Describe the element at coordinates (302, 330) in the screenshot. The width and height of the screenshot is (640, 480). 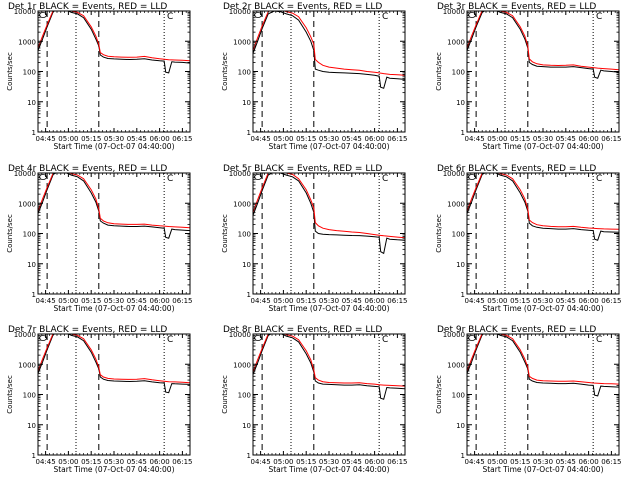
I see `panel-title: Det 8r BLACK = Events, RED = LLD` at that location.